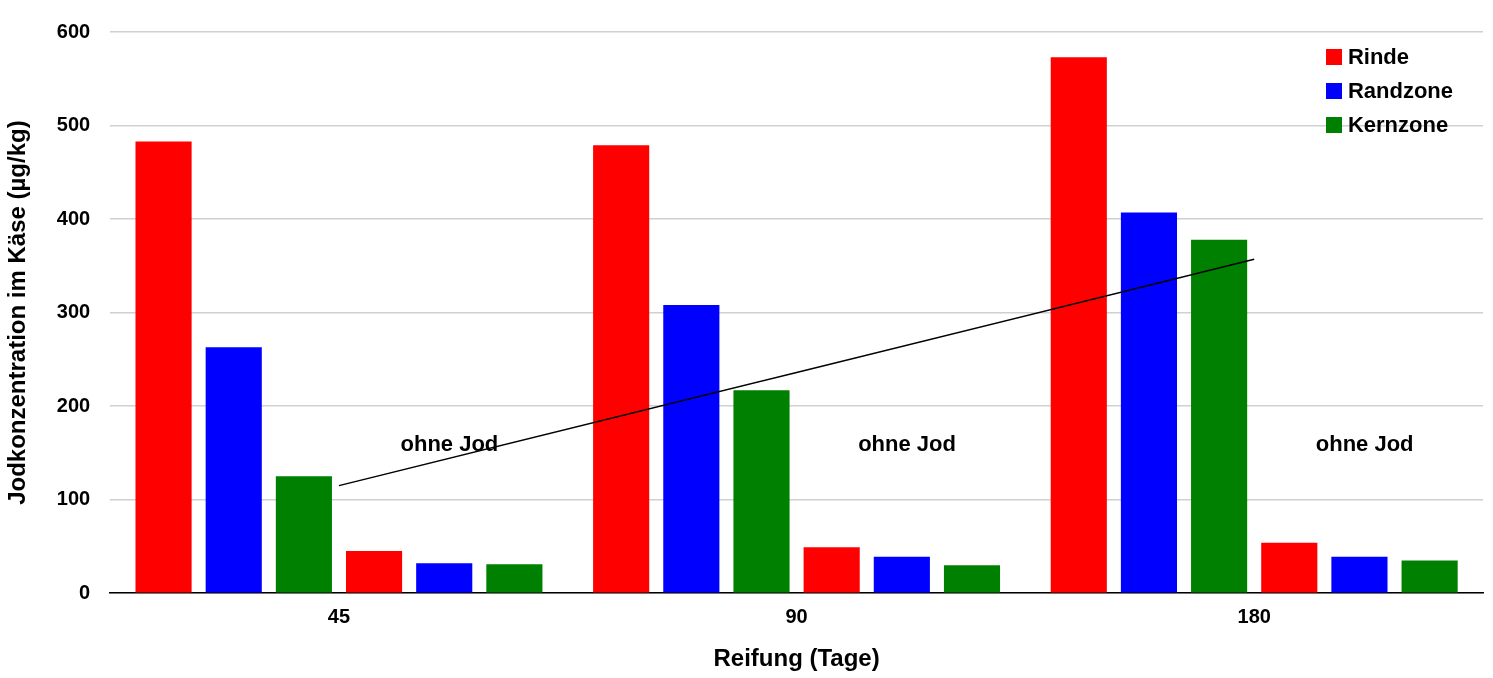 Image resolution: width=1493 pixels, height=678 pixels. Describe the element at coordinates (1378, 57) in the screenshot. I see `legend-label: Rinde` at that location.